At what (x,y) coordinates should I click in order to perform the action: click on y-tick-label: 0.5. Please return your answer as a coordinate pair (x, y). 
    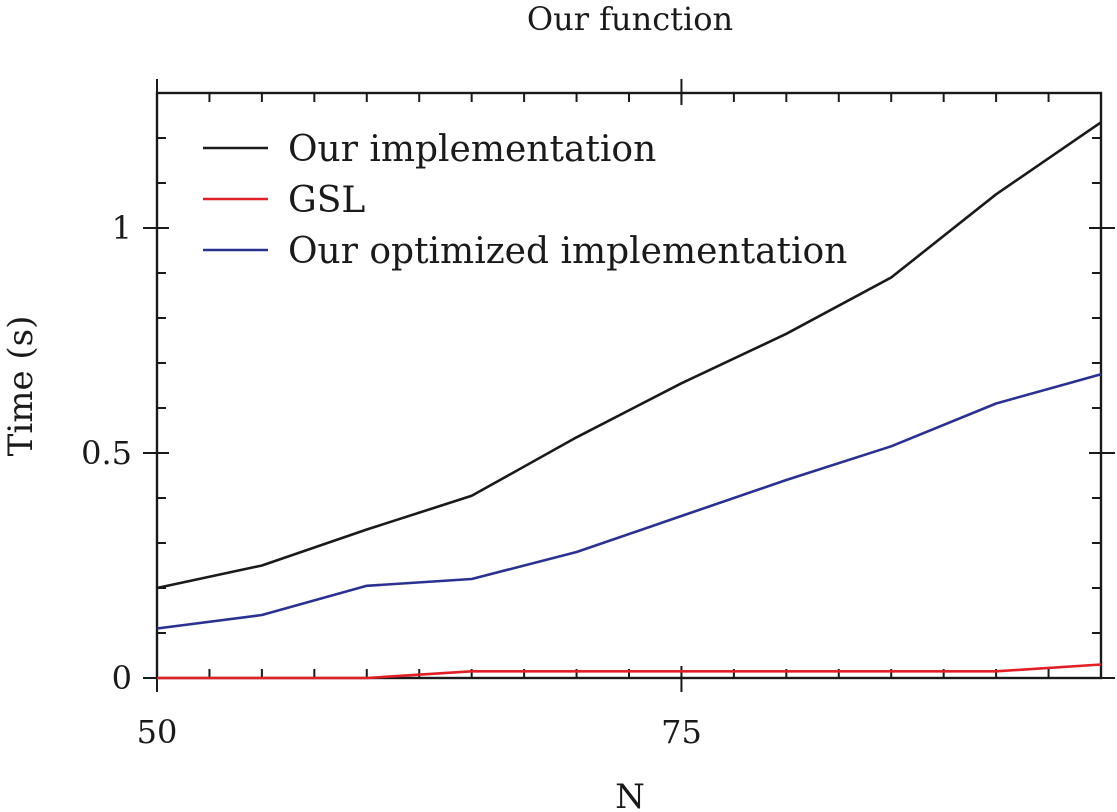
    Looking at the image, I should click on (106, 453).